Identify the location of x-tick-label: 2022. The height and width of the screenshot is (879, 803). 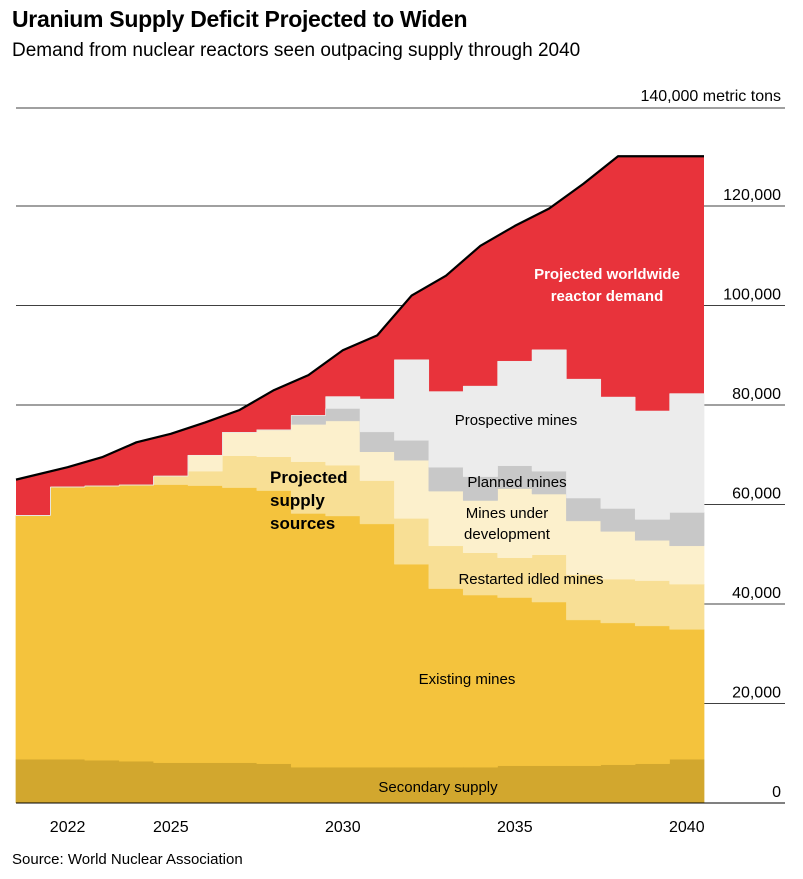
(68, 827).